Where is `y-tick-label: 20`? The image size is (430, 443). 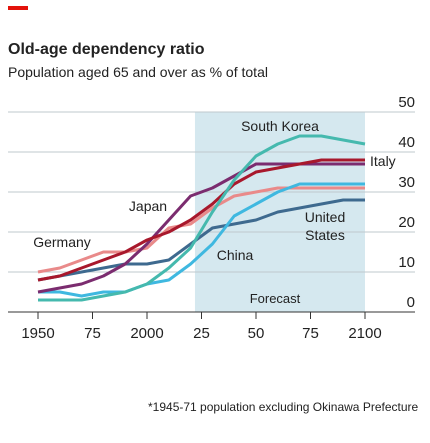
y-tick-label: 20 is located at coordinates (406, 222).